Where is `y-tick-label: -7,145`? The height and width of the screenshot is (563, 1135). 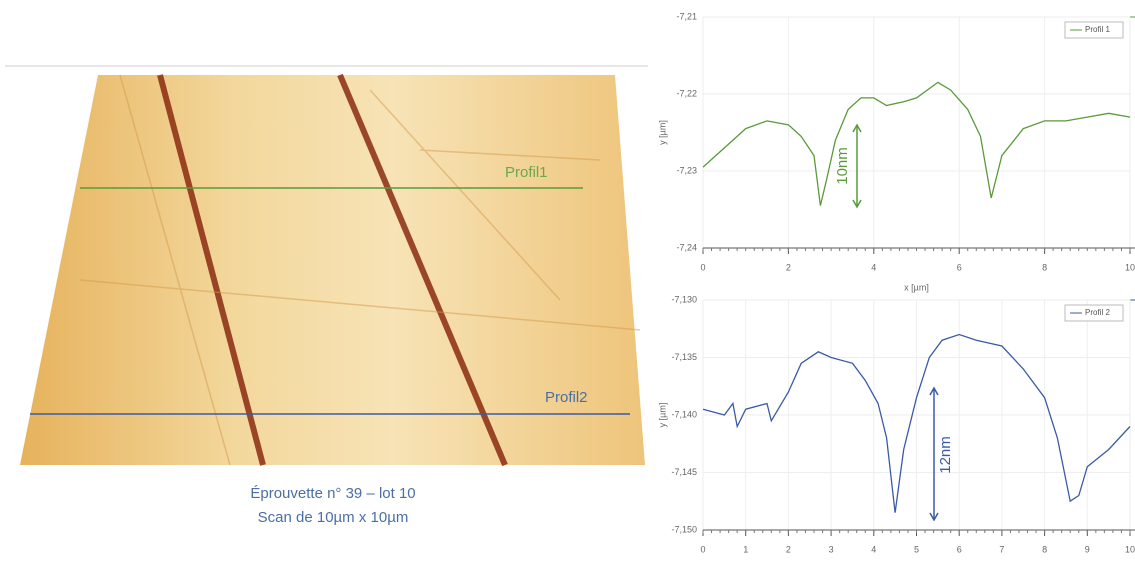 y-tick-label: -7,145 is located at coordinates (684, 472).